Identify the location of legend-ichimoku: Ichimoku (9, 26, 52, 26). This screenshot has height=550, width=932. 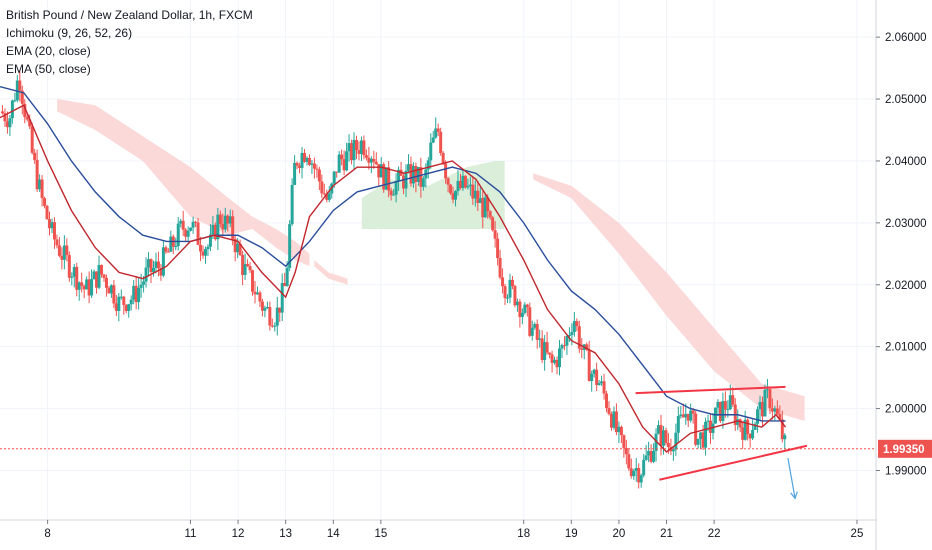
(69, 33).